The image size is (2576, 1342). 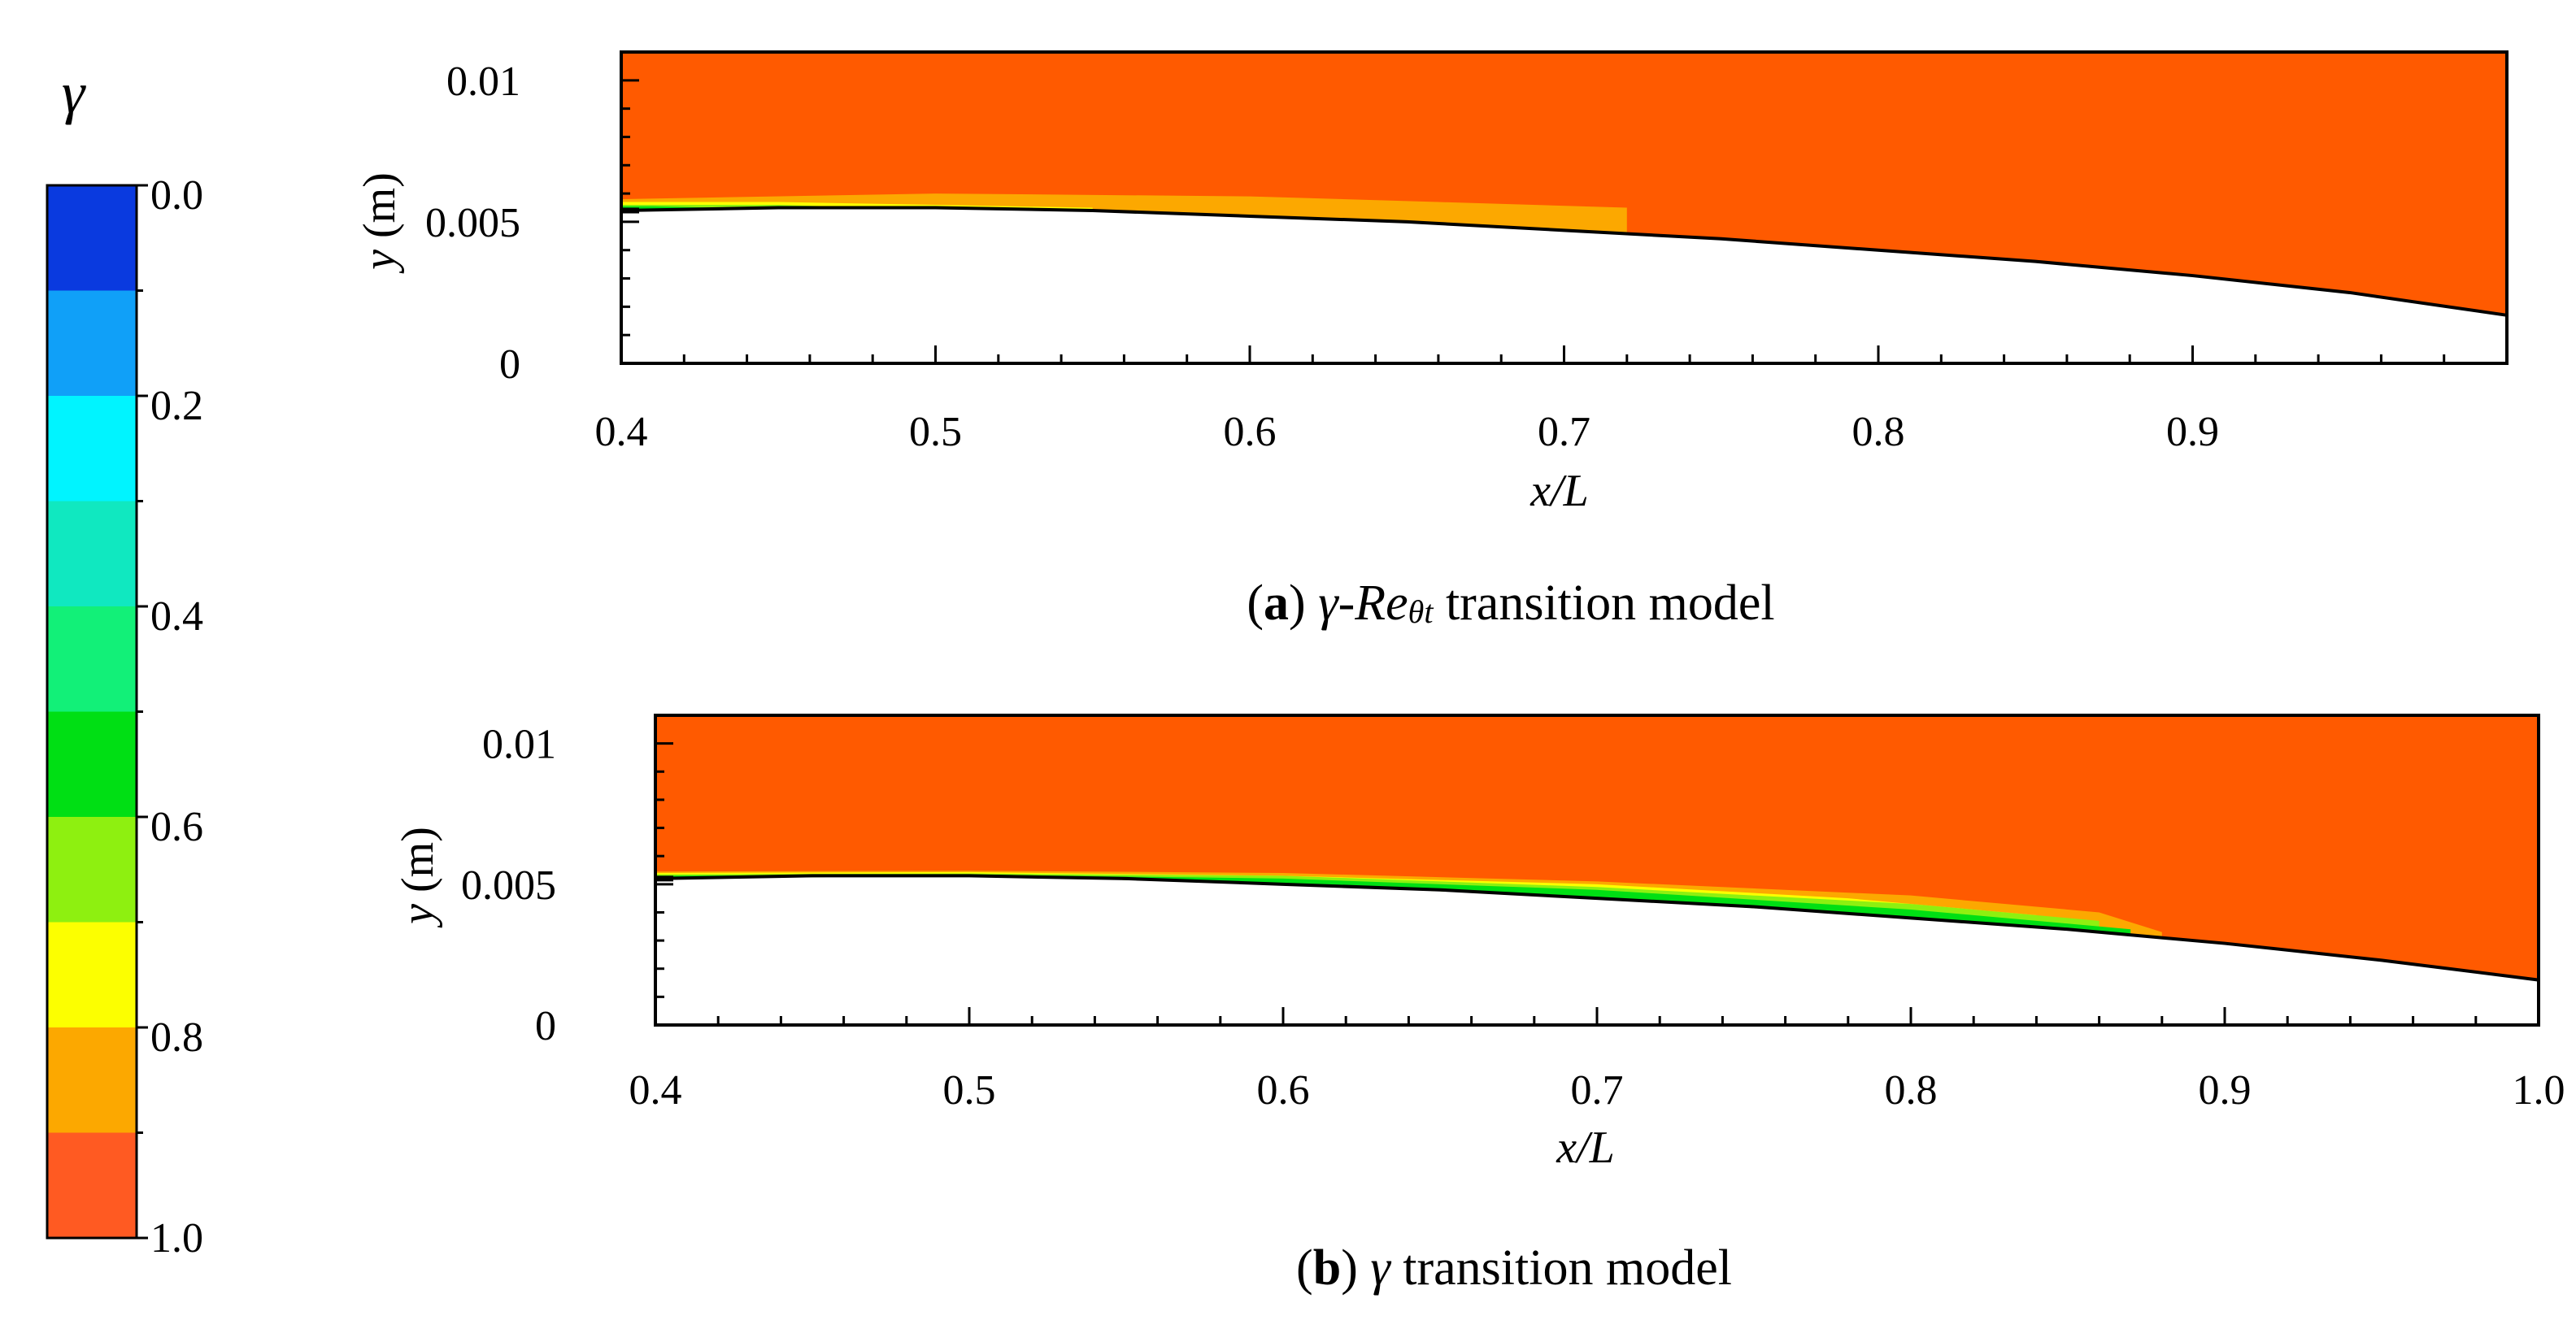 I want to click on panel-a-y-tick-label: 0.005, so click(x=472, y=223).